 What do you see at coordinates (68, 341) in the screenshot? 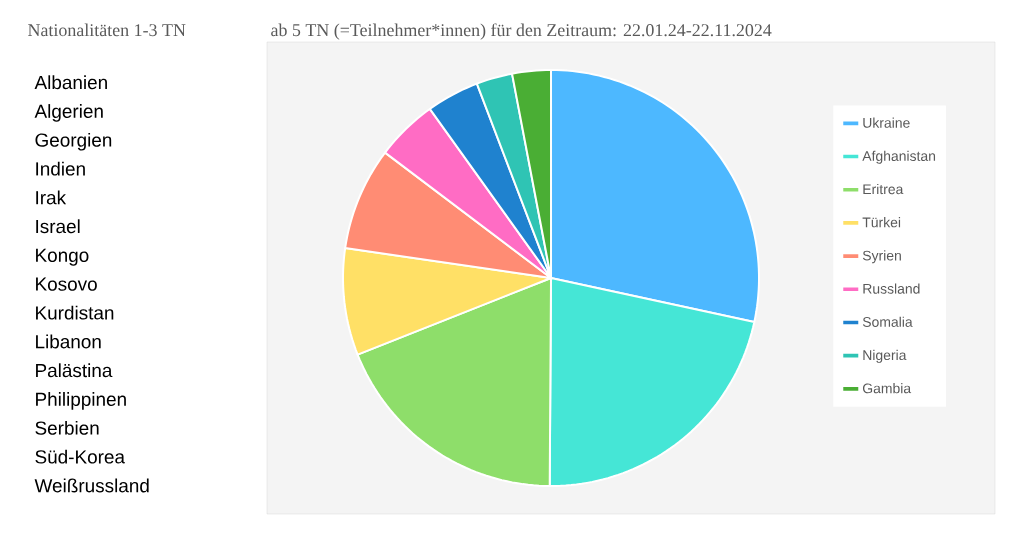
I see `text: Libanon` at bounding box center [68, 341].